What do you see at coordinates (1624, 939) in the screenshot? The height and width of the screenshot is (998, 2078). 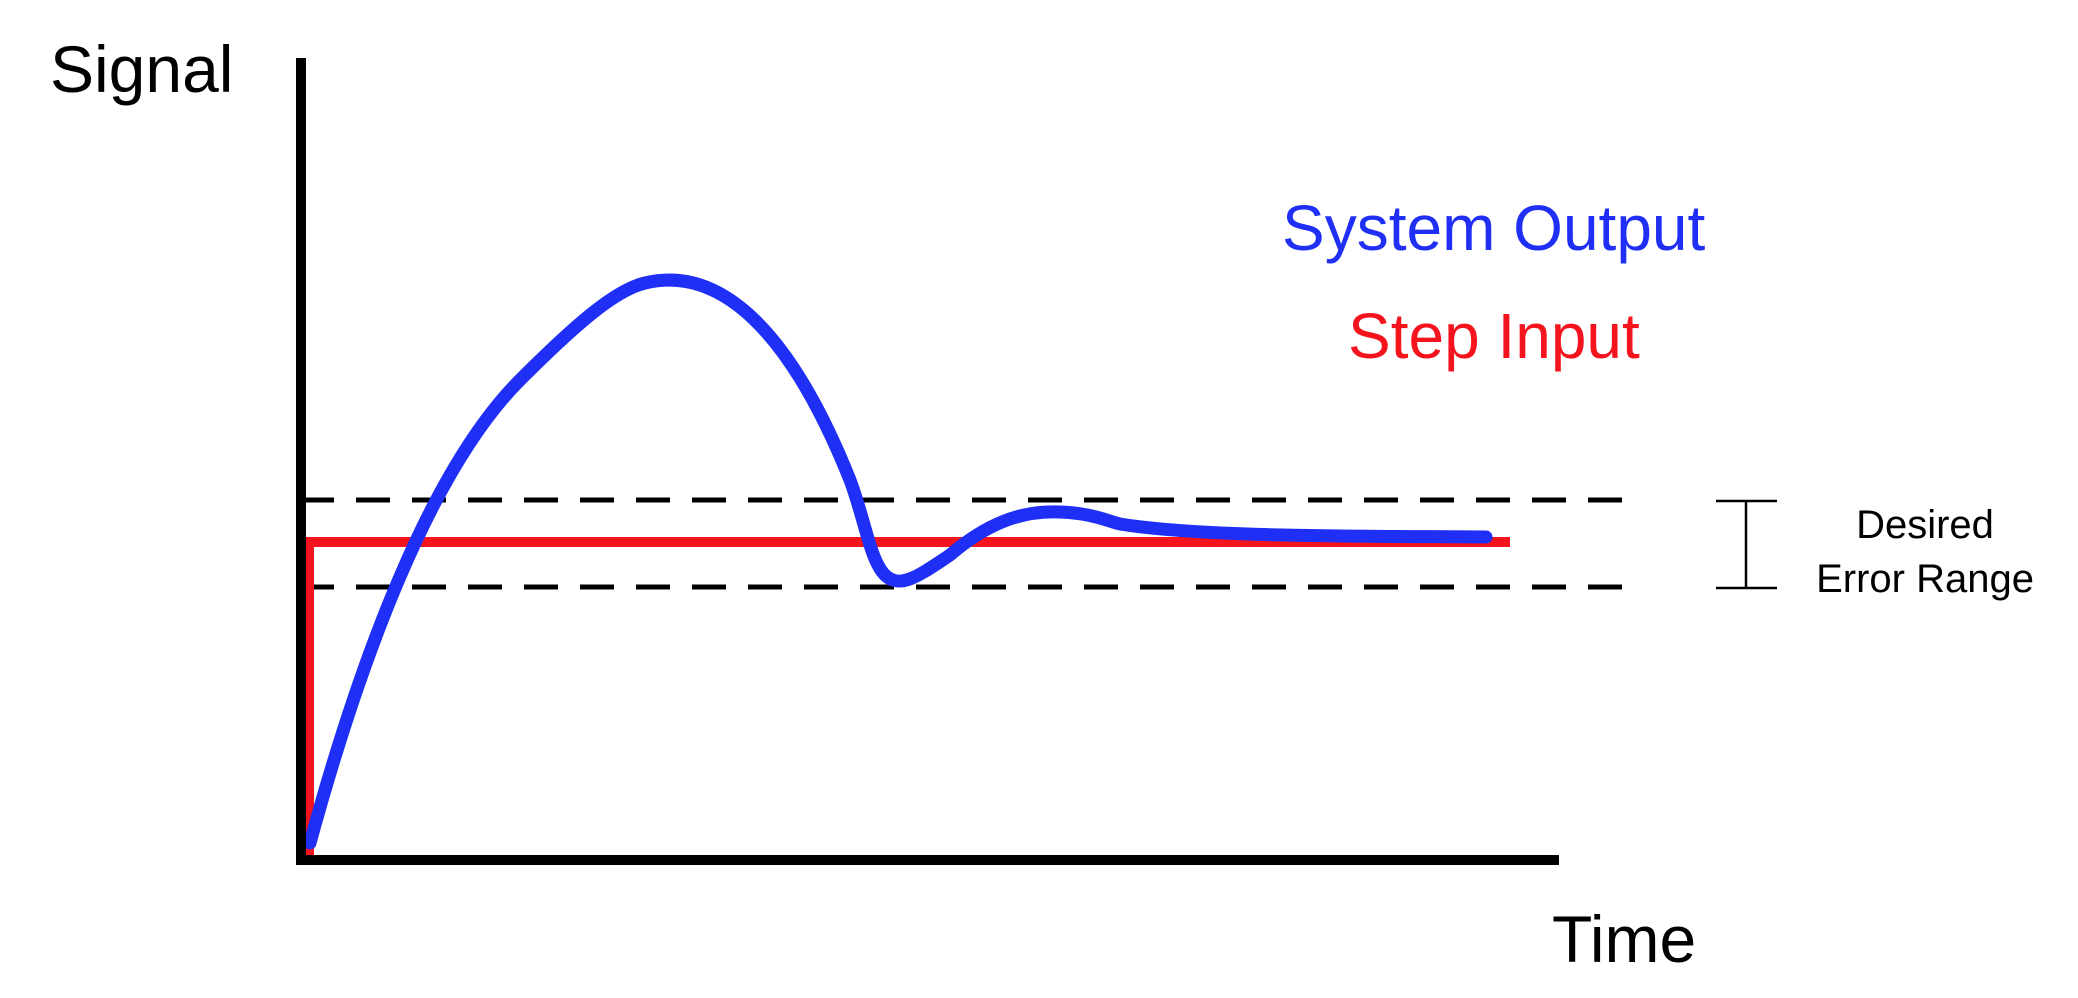 I see `x-axis-label: Time` at bounding box center [1624, 939].